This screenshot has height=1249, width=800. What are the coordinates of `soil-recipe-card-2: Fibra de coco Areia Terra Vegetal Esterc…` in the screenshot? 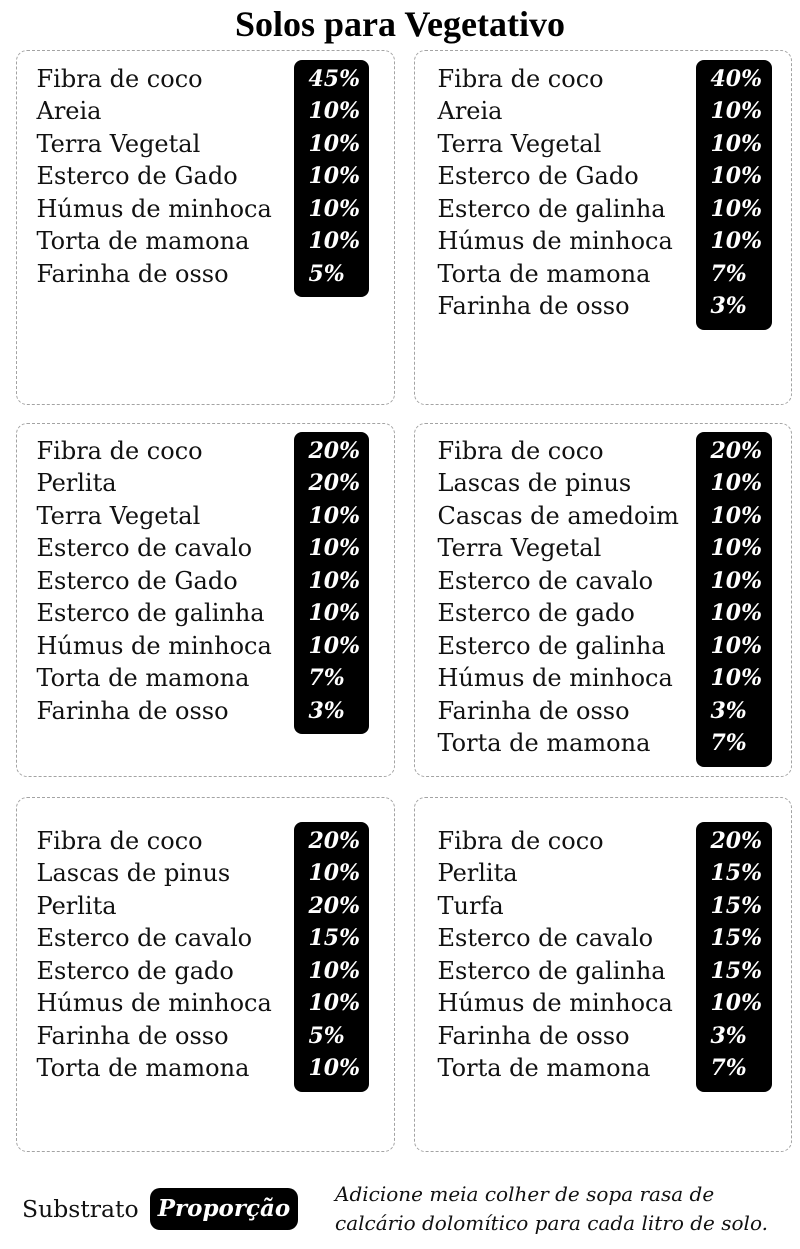 It's located at (603, 227).